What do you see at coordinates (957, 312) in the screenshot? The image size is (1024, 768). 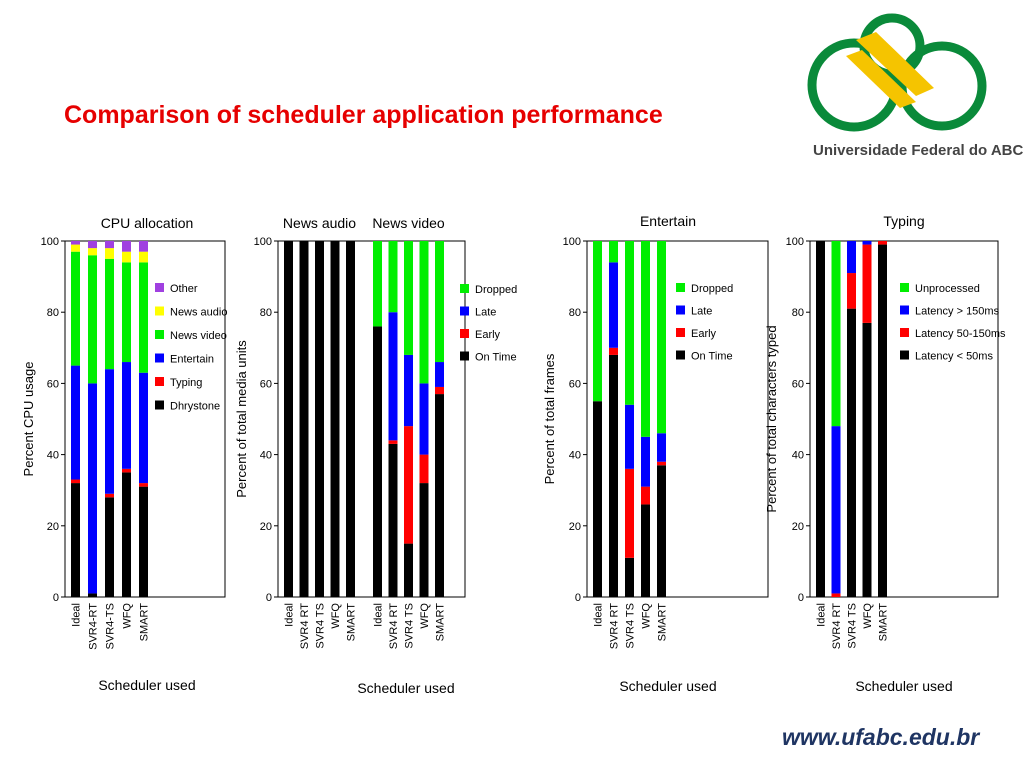 I see `legend-label: Latency > 150ms` at bounding box center [957, 312].